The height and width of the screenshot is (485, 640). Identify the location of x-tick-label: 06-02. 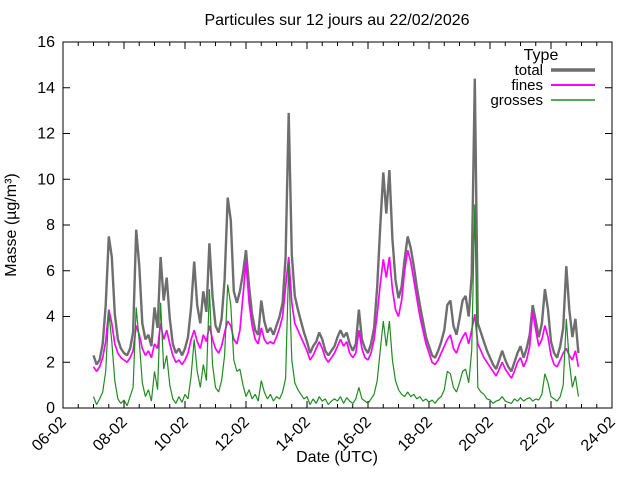
(49, 434).